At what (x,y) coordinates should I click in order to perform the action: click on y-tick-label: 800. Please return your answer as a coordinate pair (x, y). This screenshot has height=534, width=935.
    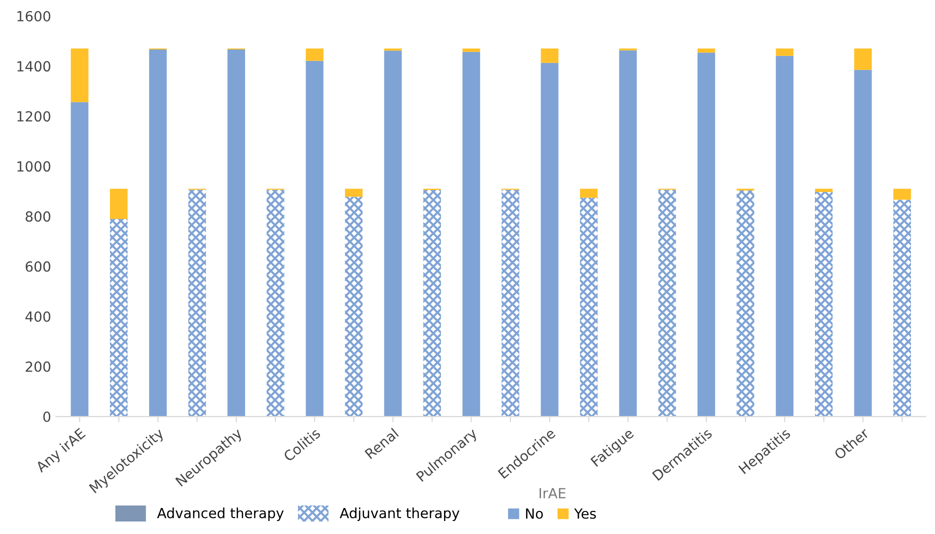
    Looking at the image, I should click on (38, 216).